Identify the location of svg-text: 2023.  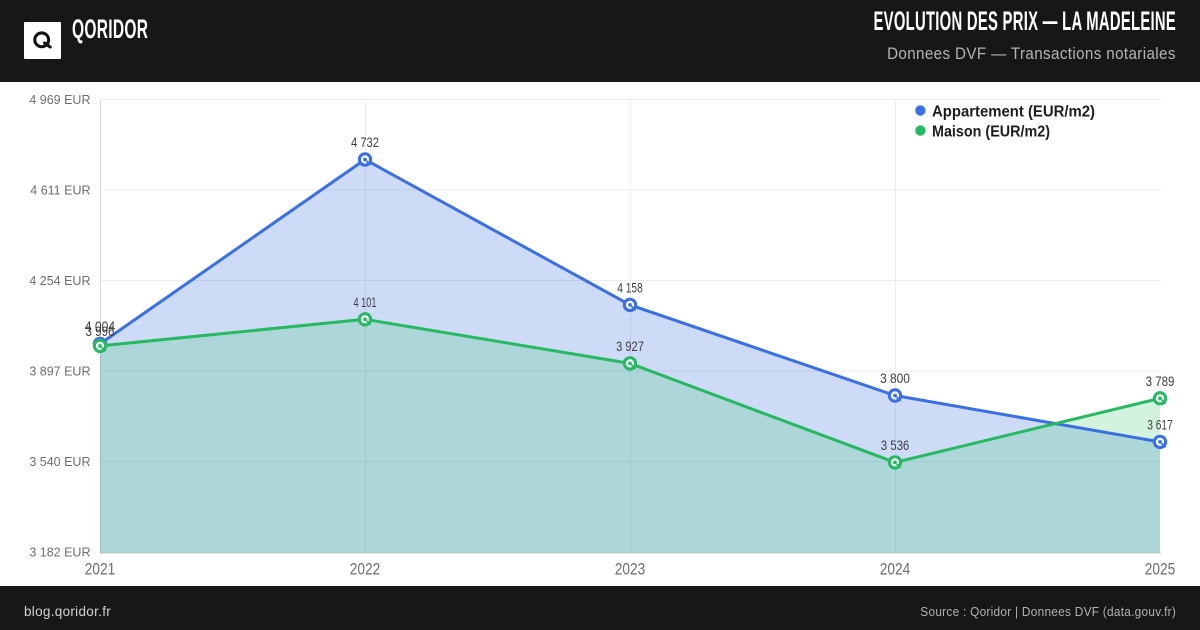
(630, 570).